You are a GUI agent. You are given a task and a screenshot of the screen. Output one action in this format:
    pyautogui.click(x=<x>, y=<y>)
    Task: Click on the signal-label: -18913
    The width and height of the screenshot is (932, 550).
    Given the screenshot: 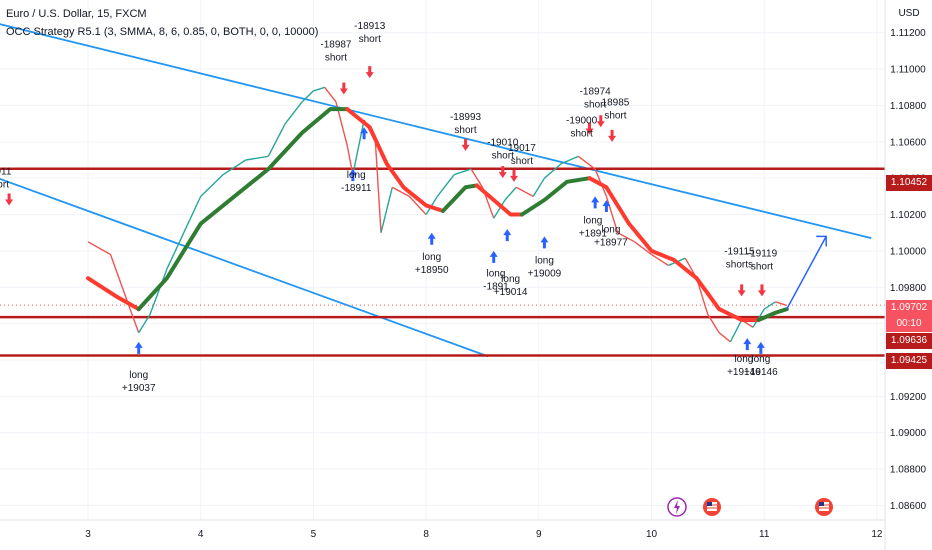 What is the action you would take?
    pyautogui.click(x=370, y=26)
    